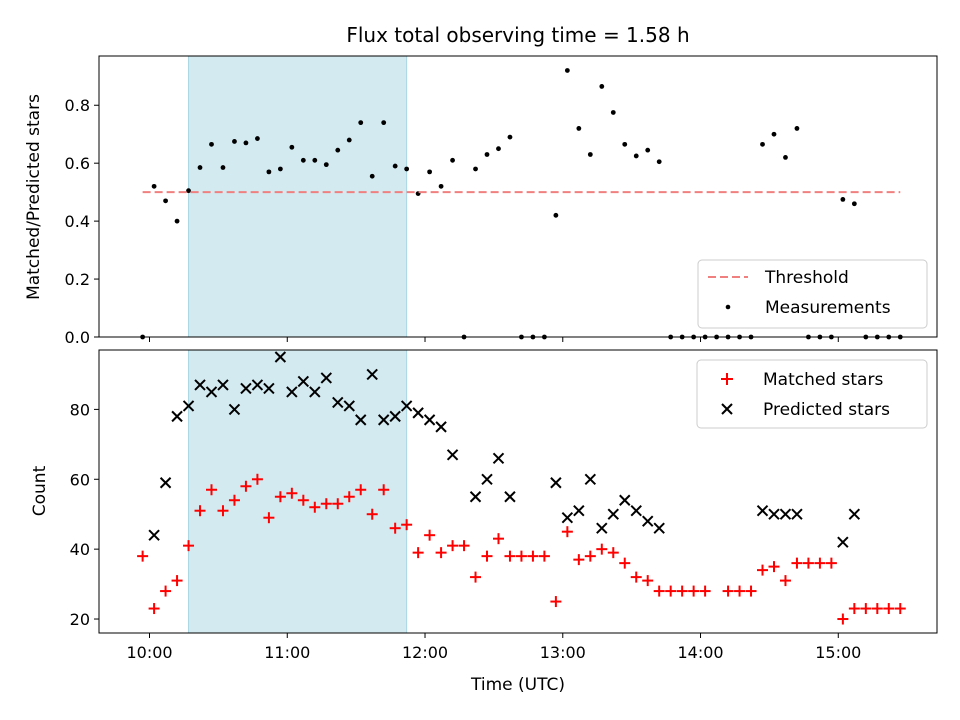  What do you see at coordinates (700, 652) in the screenshot?
I see `x-tick-label: 14:00` at bounding box center [700, 652].